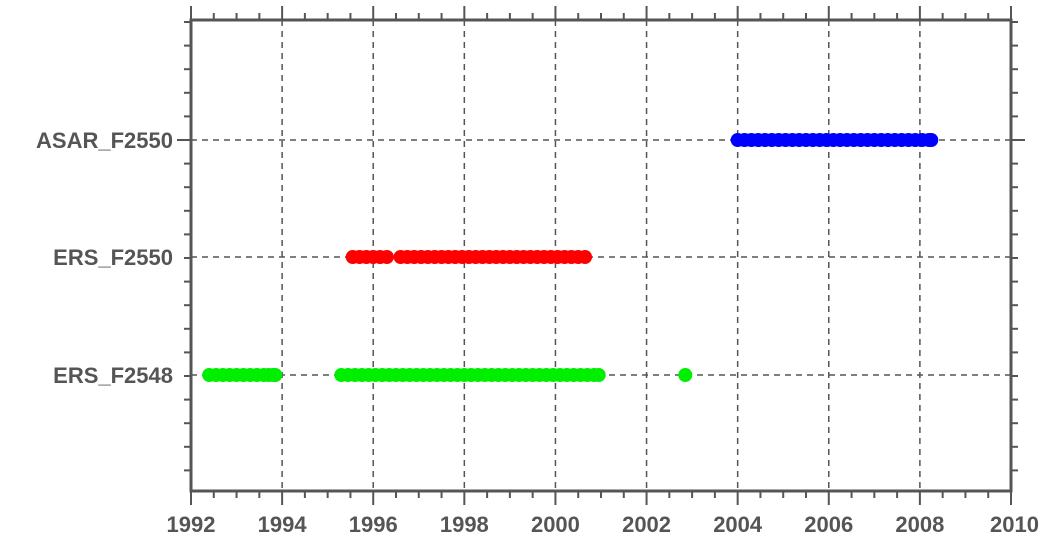  Describe the element at coordinates (104, 140) in the screenshot. I see `y-category-label: ASAR_F2550` at that location.